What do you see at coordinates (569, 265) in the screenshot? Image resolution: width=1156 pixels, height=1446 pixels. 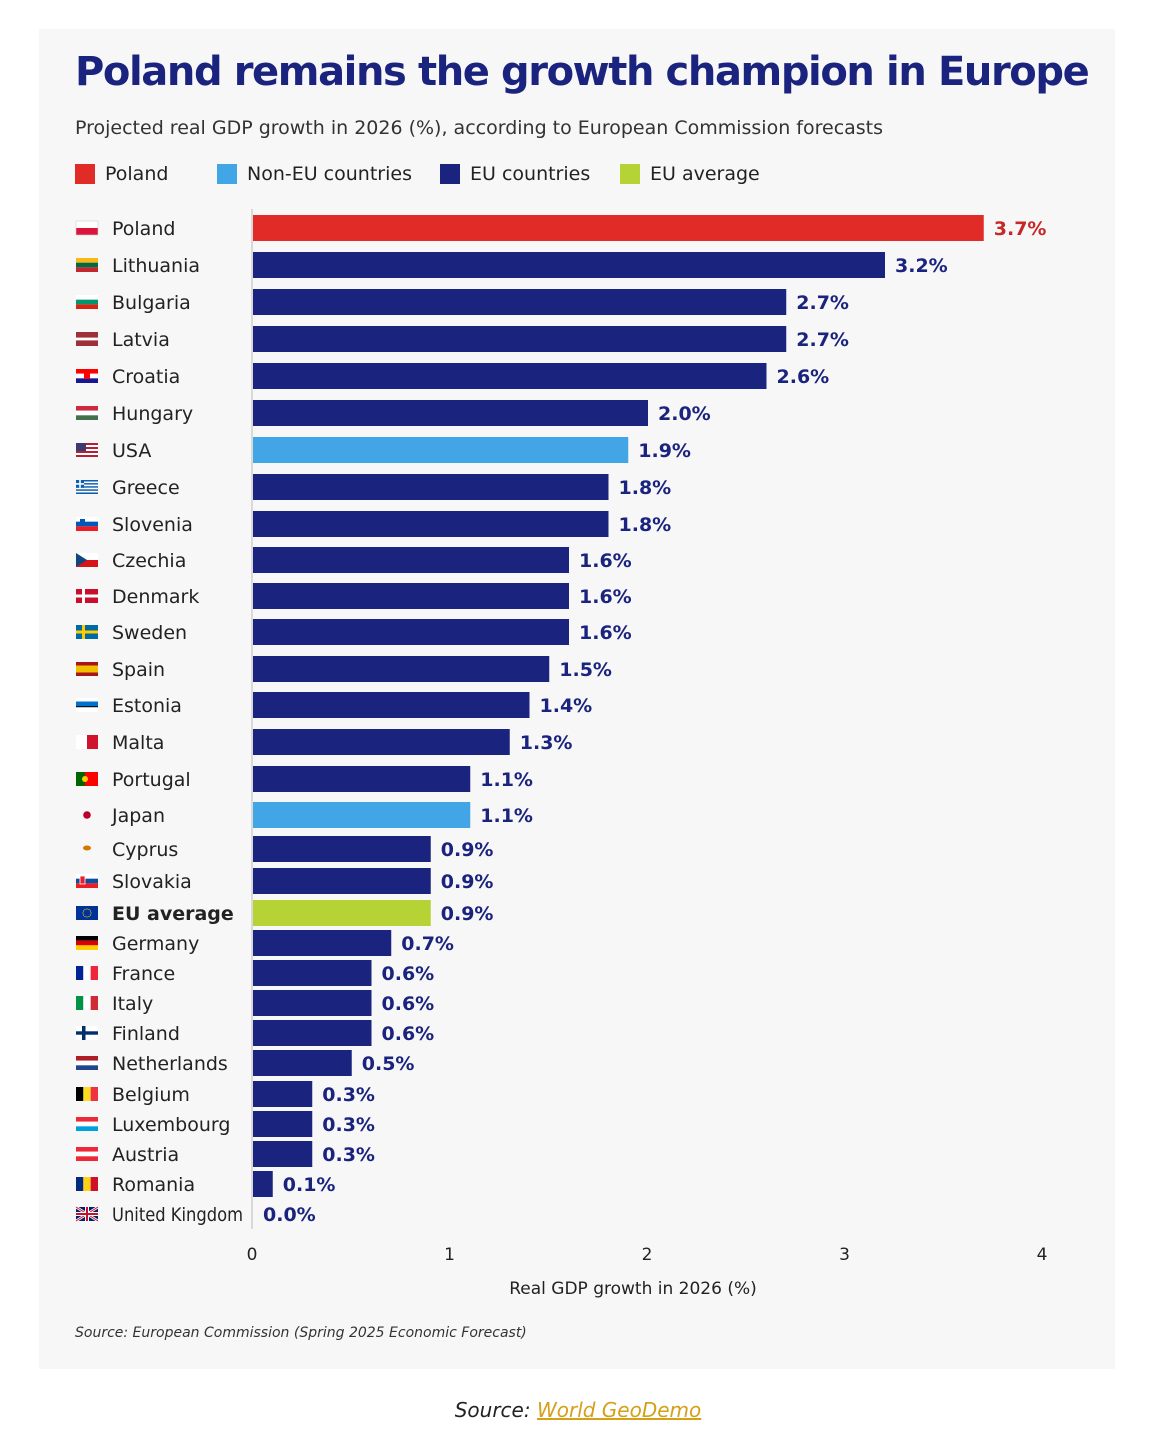 I see `bar-lithuania` at bounding box center [569, 265].